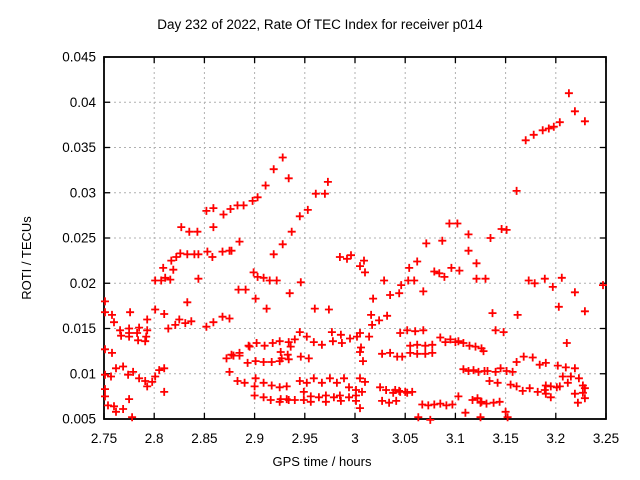 The width and height of the screenshot is (640, 480). What do you see at coordinates (606, 438) in the screenshot?
I see `x-tick-label: 3.25` at bounding box center [606, 438].